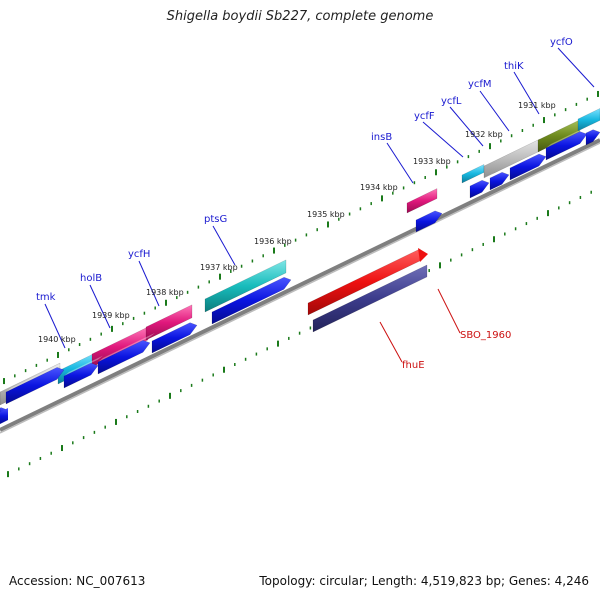 The height and width of the screenshot is (600, 600). What do you see at coordinates (424, 116) in the screenshot?
I see `gene-label-ycfF: ycfF` at bounding box center [424, 116].